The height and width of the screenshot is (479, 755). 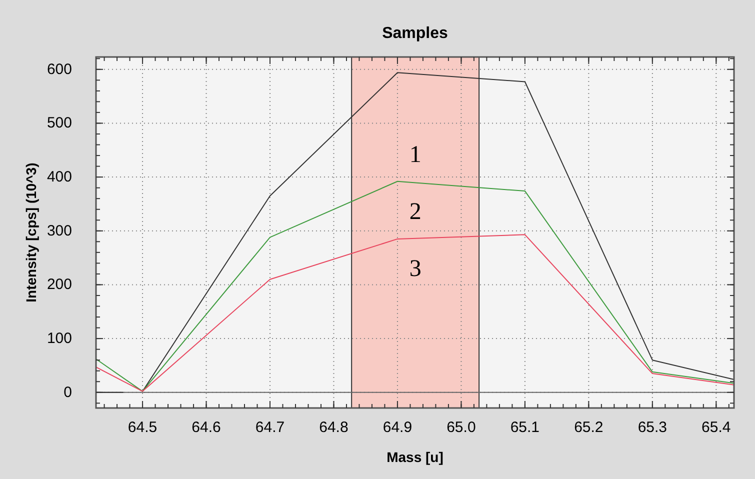 What do you see at coordinates (415, 155) in the screenshot?
I see `annotation: 1` at bounding box center [415, 155].